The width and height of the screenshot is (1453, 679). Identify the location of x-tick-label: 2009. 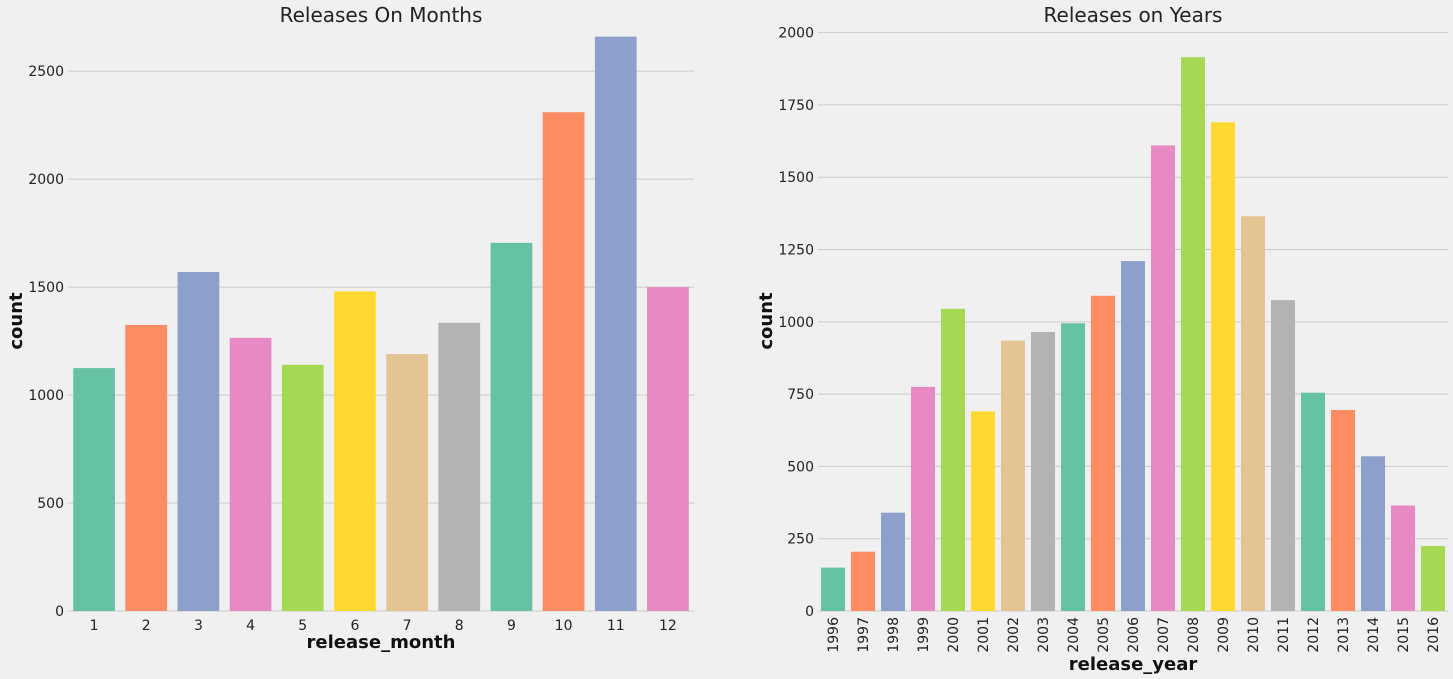
(1224, 635).